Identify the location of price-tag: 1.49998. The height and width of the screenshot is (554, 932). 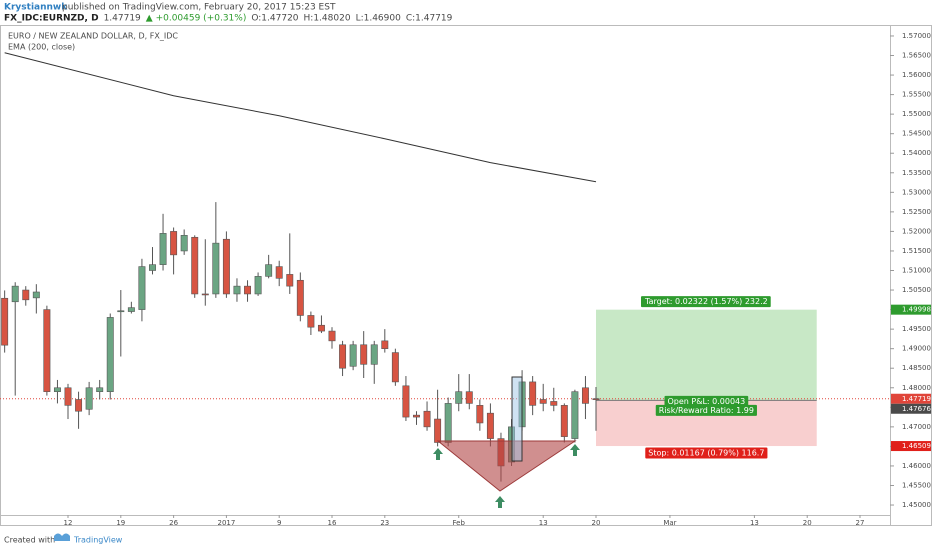
(916, 310).